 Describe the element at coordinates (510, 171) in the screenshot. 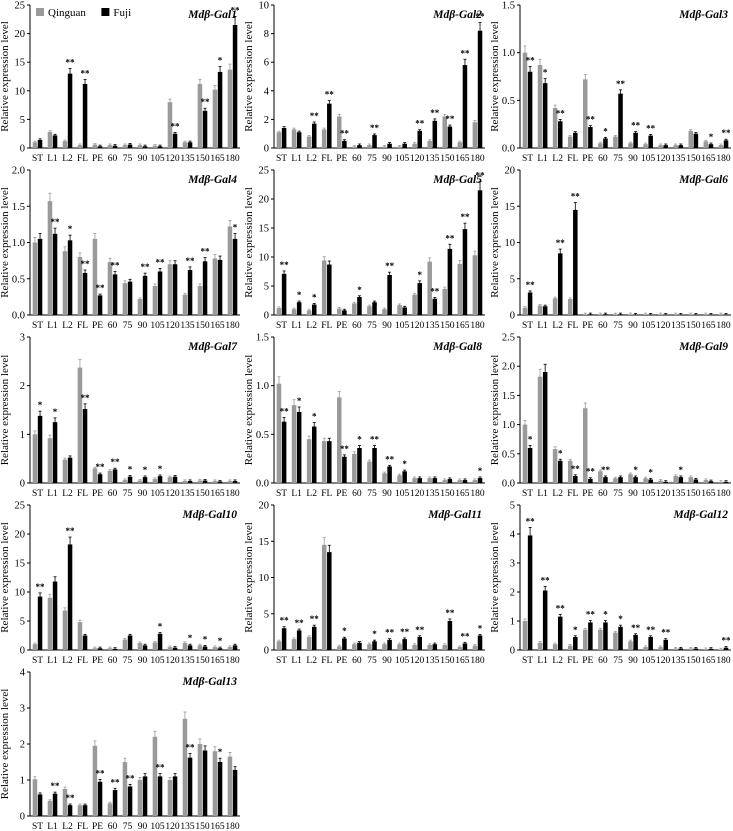

I see `y-tick-label: 20` at that location.